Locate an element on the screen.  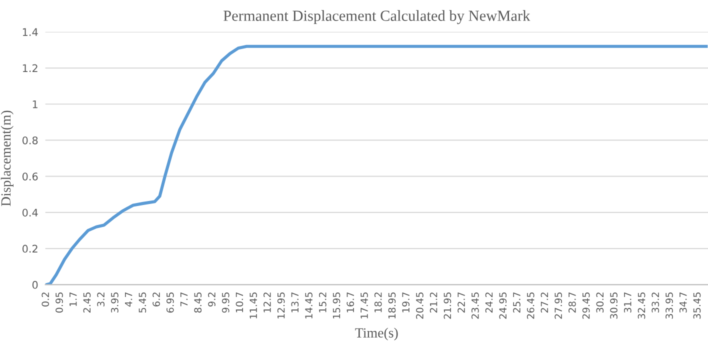
y-tick-label: 0.4 is located at coordinates (30, 212).